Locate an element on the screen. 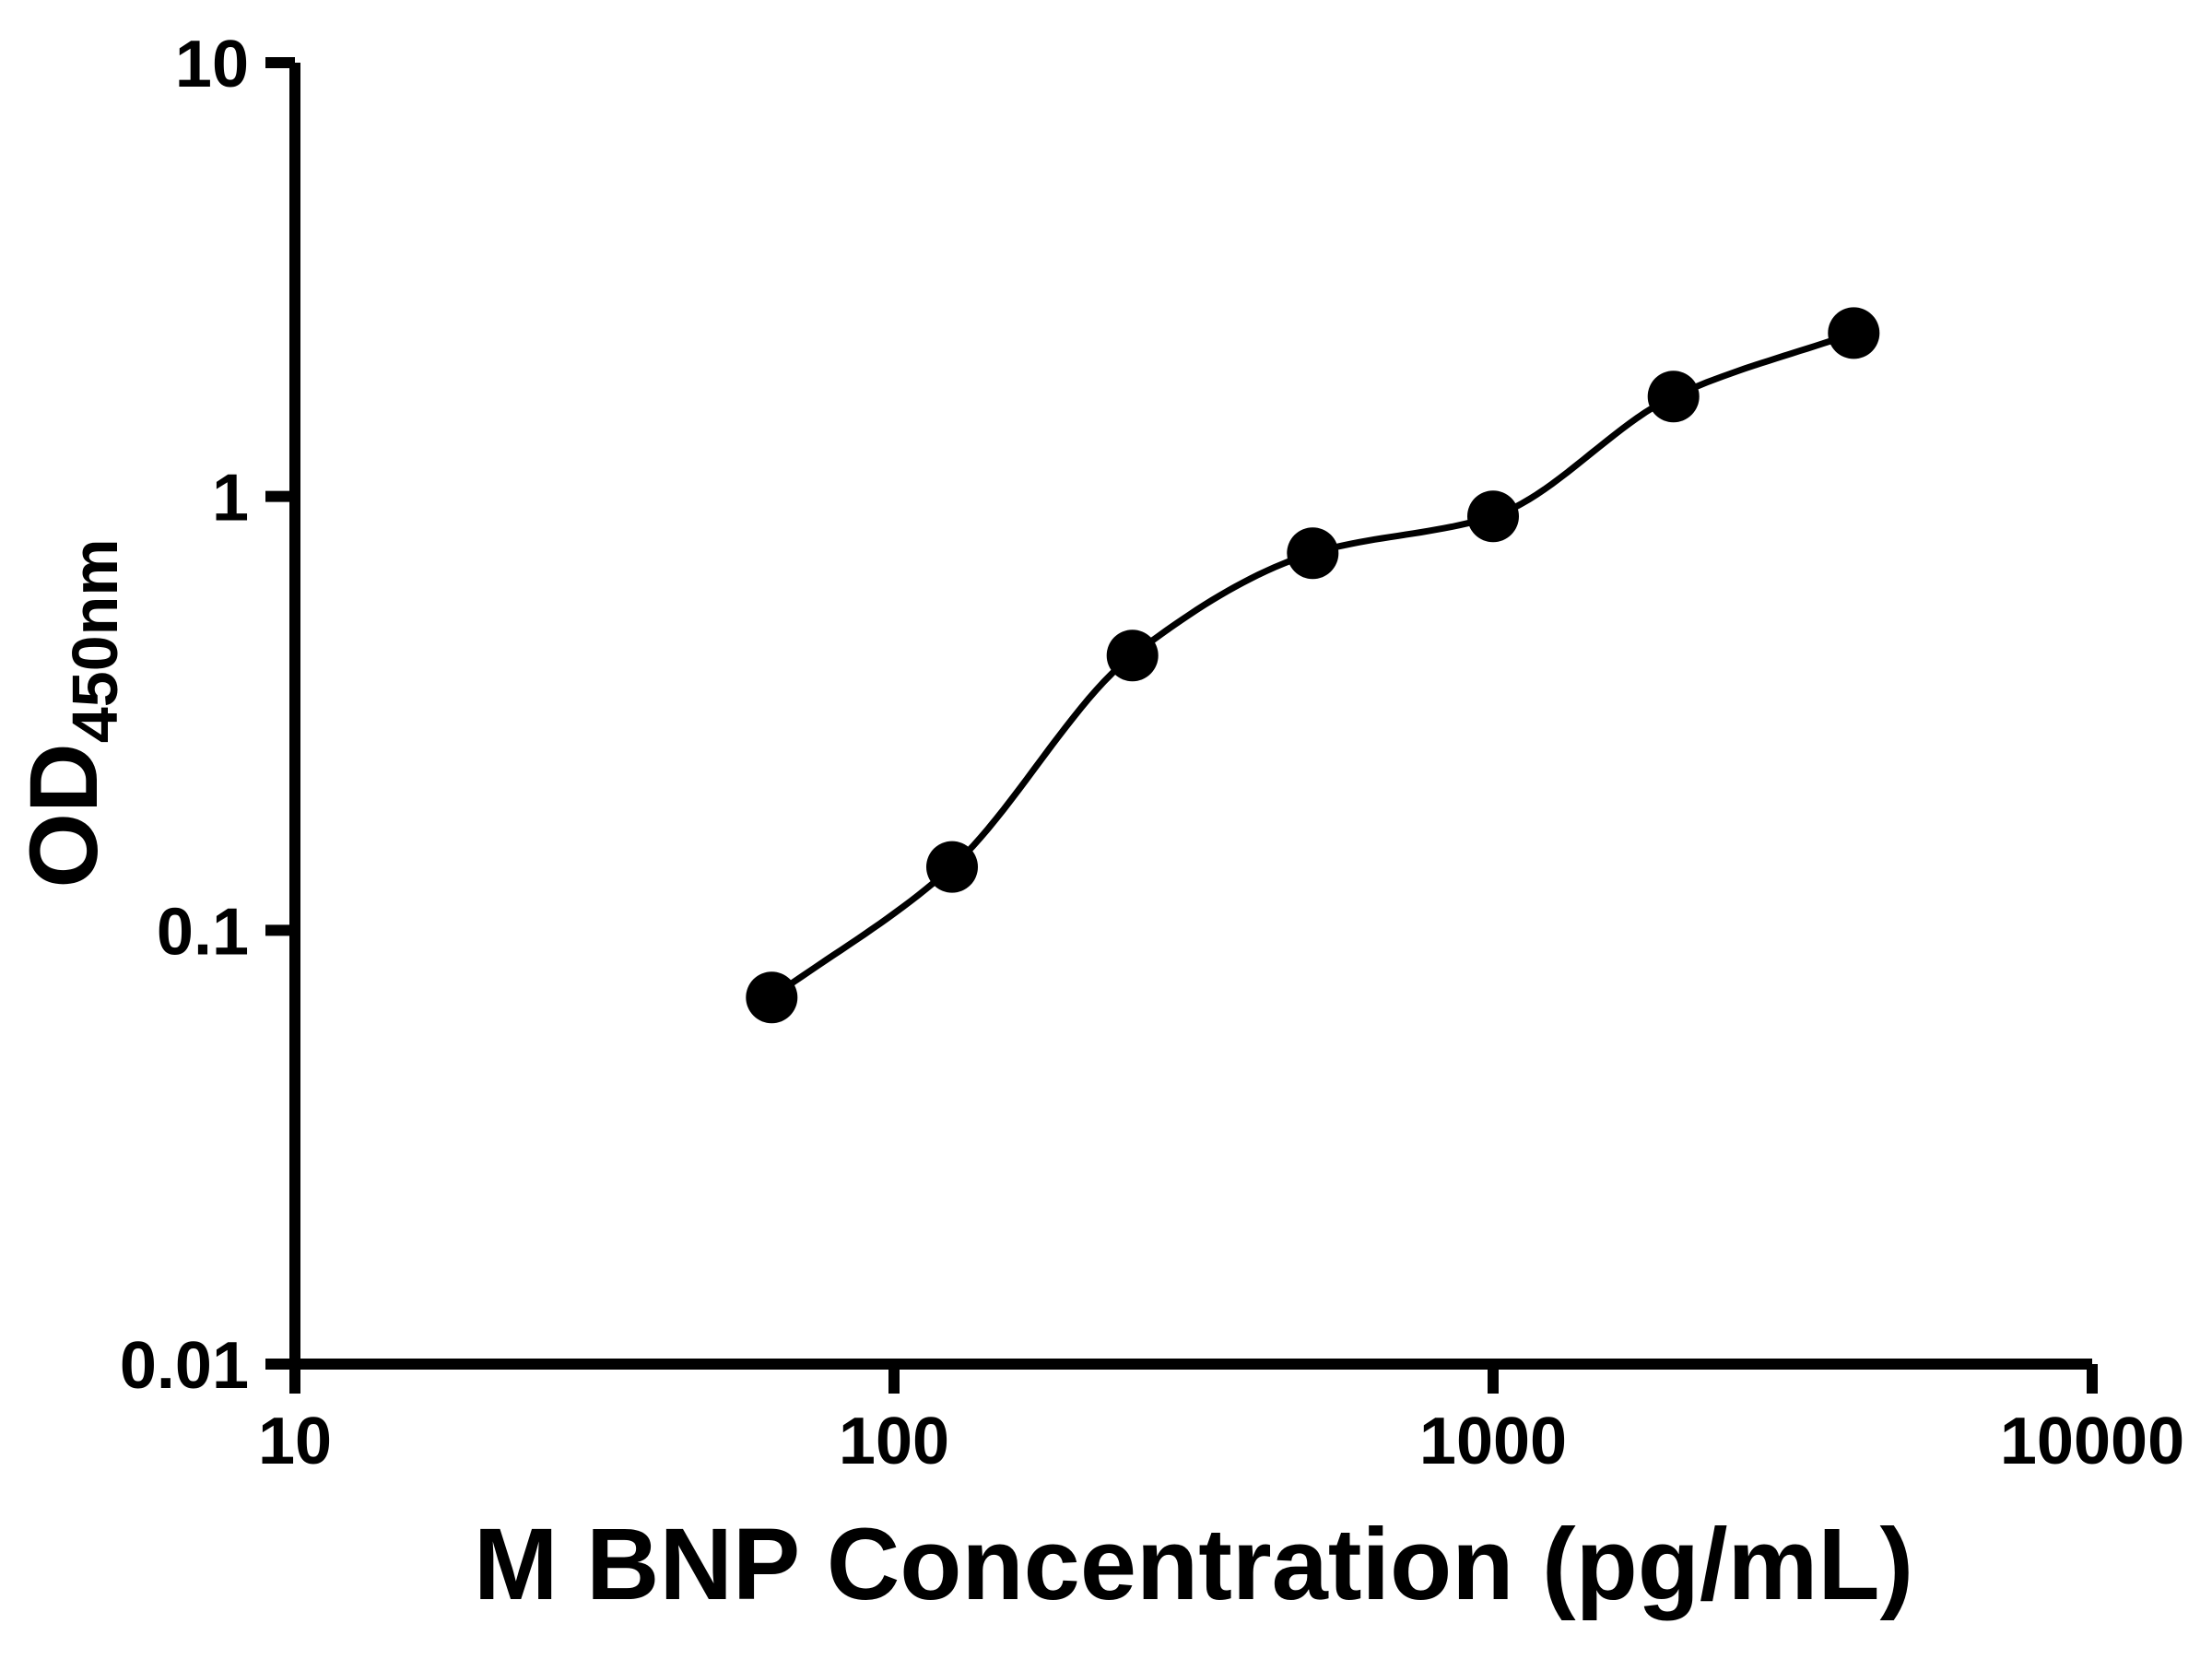 The width and height of the screenshot is (2212, 1659). y-axis-label-base: OD is located at coordinates (64, 815).